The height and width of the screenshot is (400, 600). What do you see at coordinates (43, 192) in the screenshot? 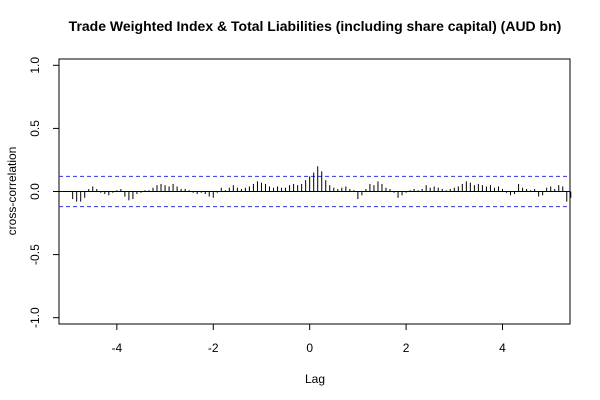
I see `y-axis: -1.0 -0.5 0.0 0.5 1.0` at bounding box center [43, 192].